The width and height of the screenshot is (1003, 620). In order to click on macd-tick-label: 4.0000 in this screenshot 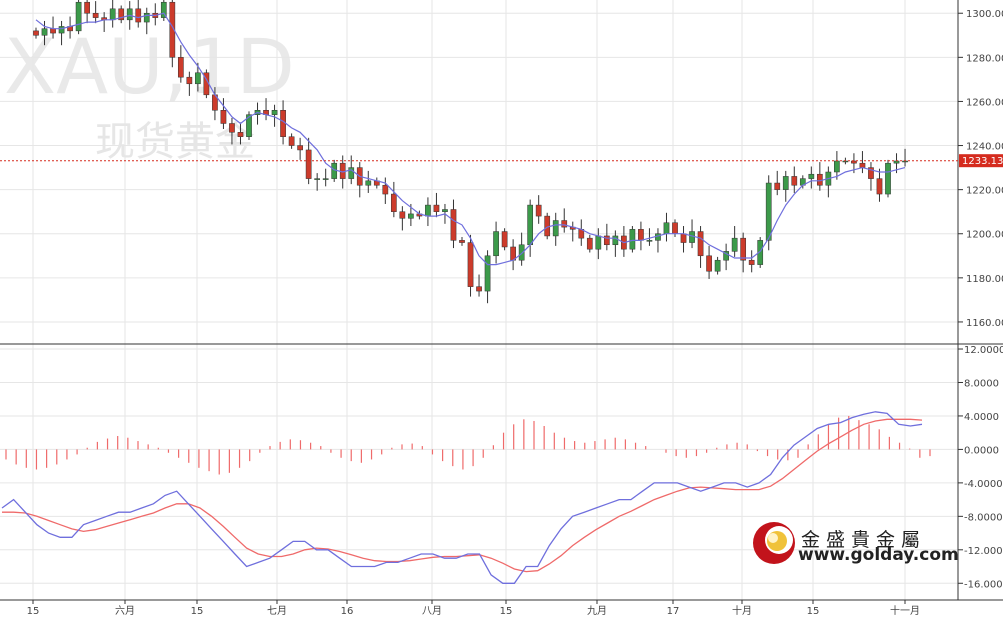, I will do `click(981, 417)`.